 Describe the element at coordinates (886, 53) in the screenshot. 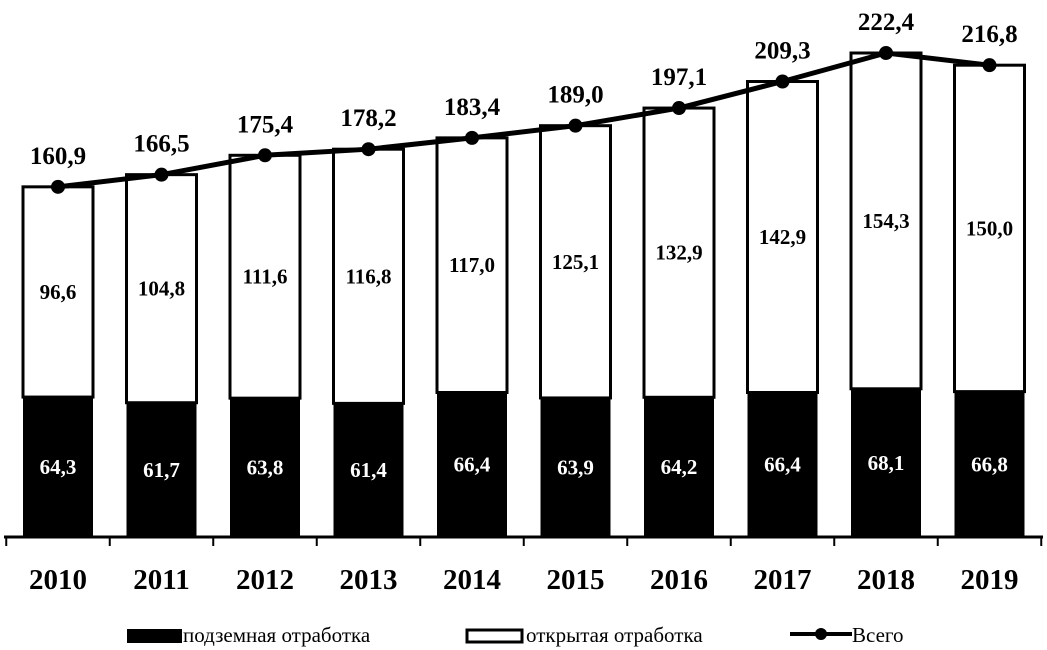

I see `total-marker-2018` at that location.